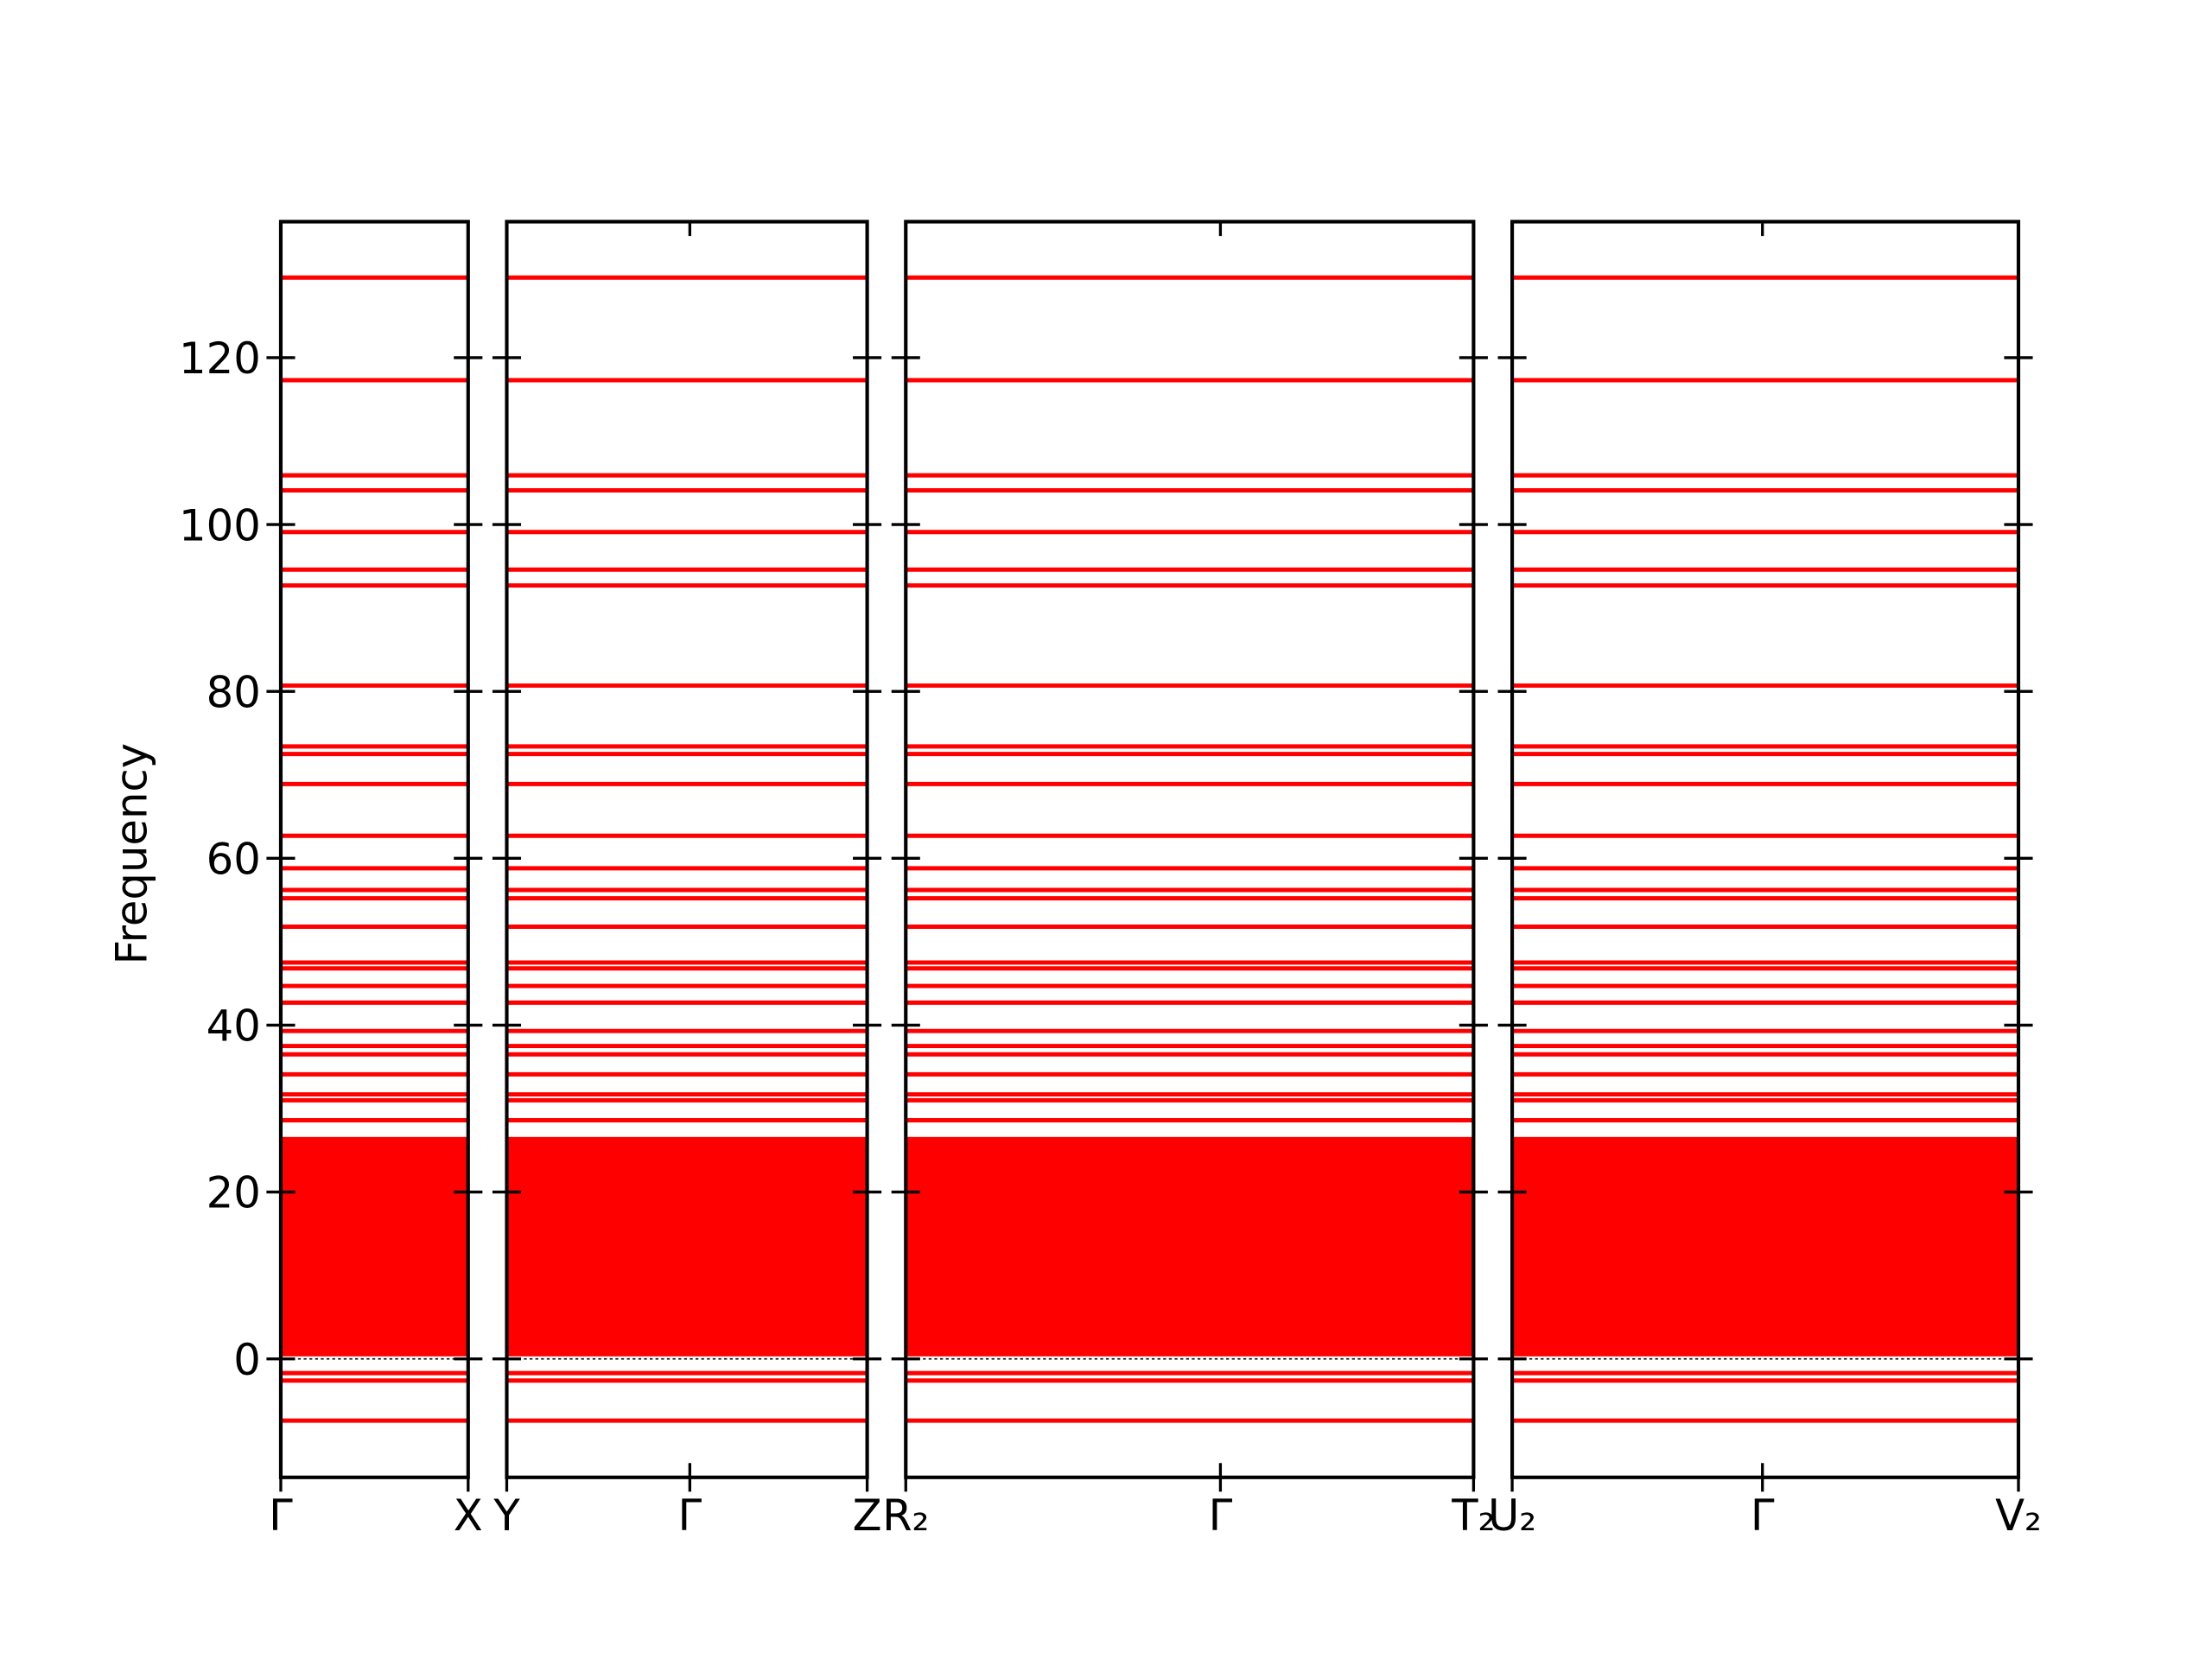 This screenshot has width=2212, height=1659. I want to click on y-tick-label: 20, so click(234, 1193).